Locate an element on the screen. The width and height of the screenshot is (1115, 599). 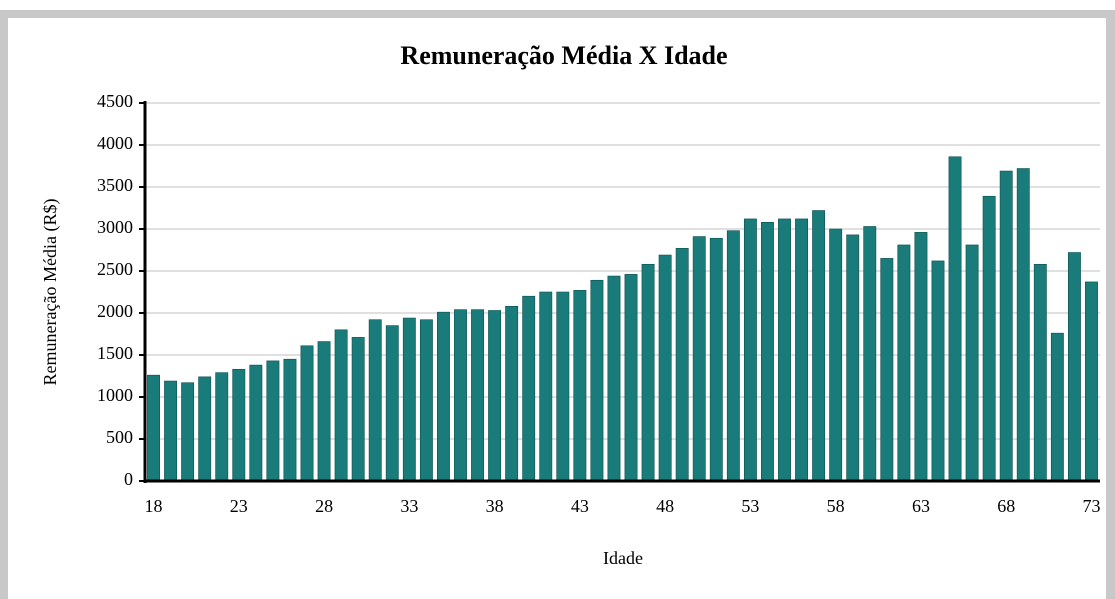
chart-title: Remuneração Média X Idade is located at coordinates (563, 55).